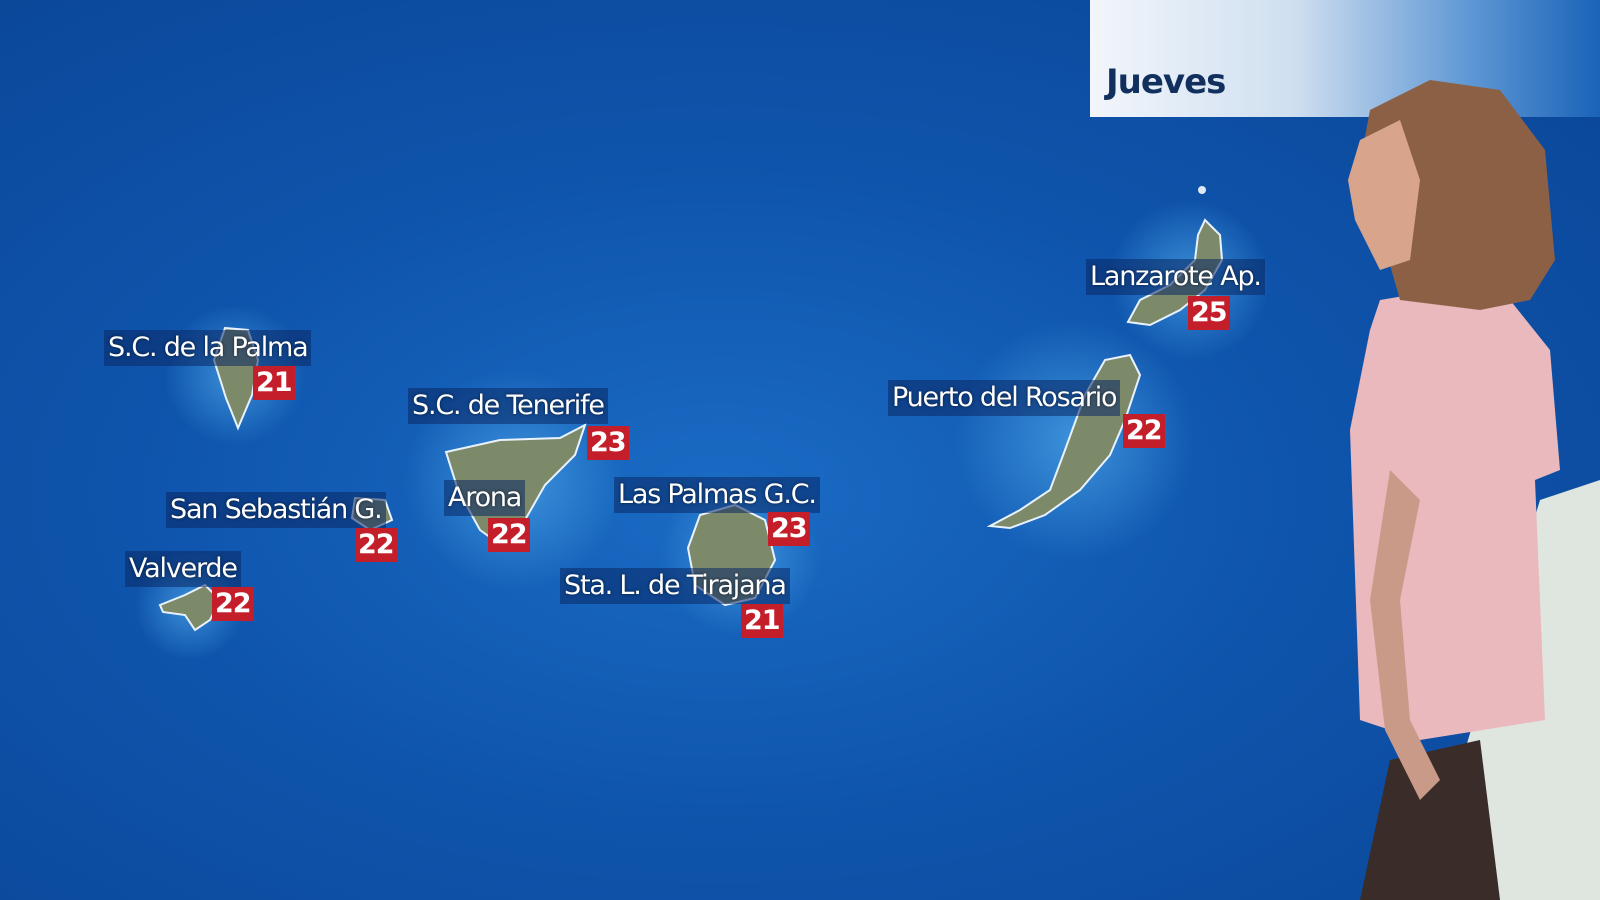 Image resolution: width=1600 pixels, height=900 pixels. What do you see at coordinates (183, 569) in the screenshot?
I see `city-label: Valverde` at bounding box center [183, 569].